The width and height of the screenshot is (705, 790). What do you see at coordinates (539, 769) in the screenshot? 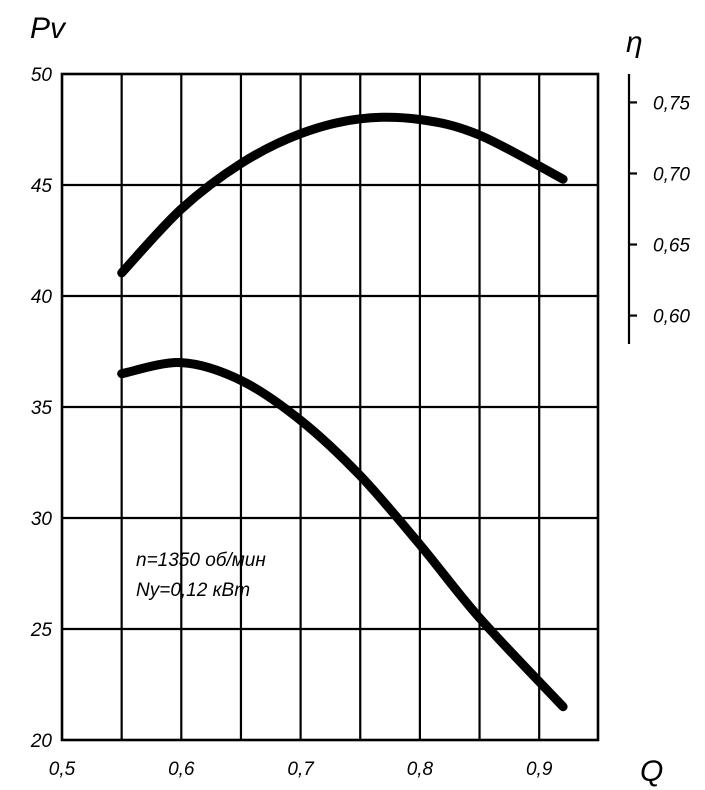
I see `x-tick-label: 0,9` at bounding box center [539, 769].